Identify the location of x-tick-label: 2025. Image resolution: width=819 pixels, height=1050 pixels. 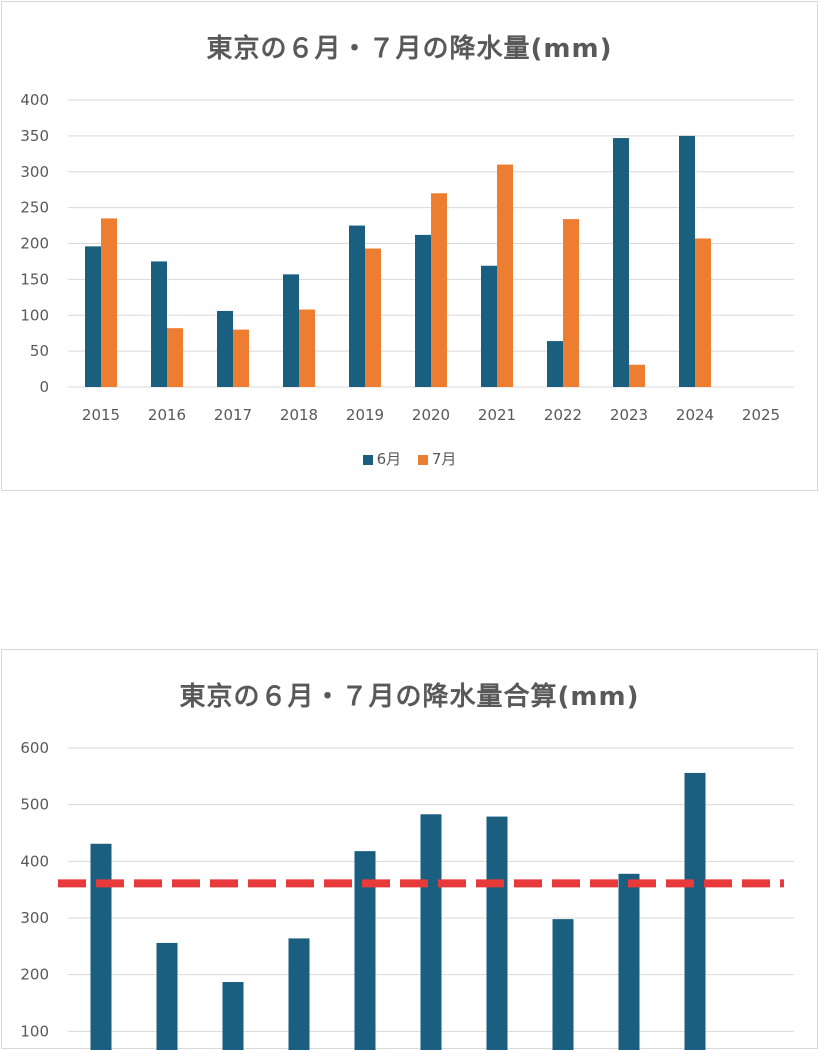
(761, 415).